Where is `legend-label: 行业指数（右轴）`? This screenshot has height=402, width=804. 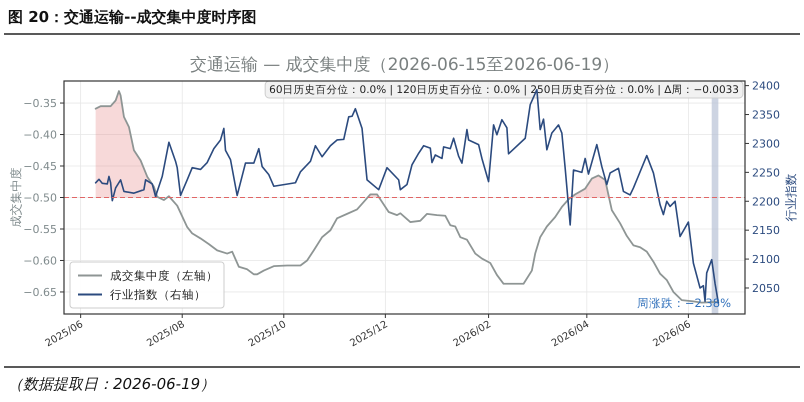
legend-label: 行业指数（右轴） is located at coordinates (158, 295).